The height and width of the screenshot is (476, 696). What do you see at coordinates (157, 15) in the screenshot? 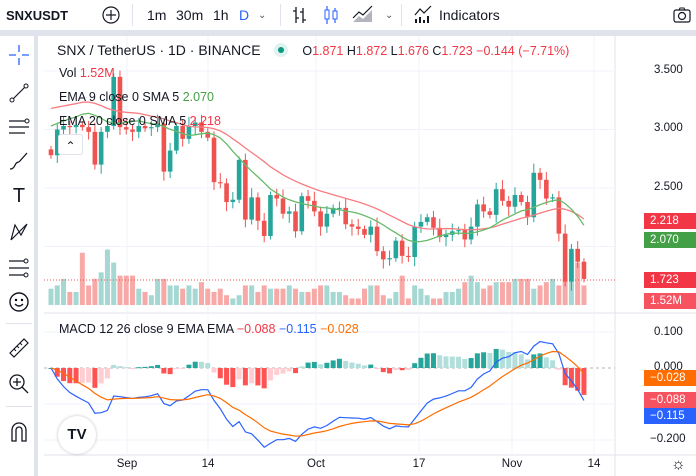
I see `interval-1m: 1m` at bounding box center [157, 15].